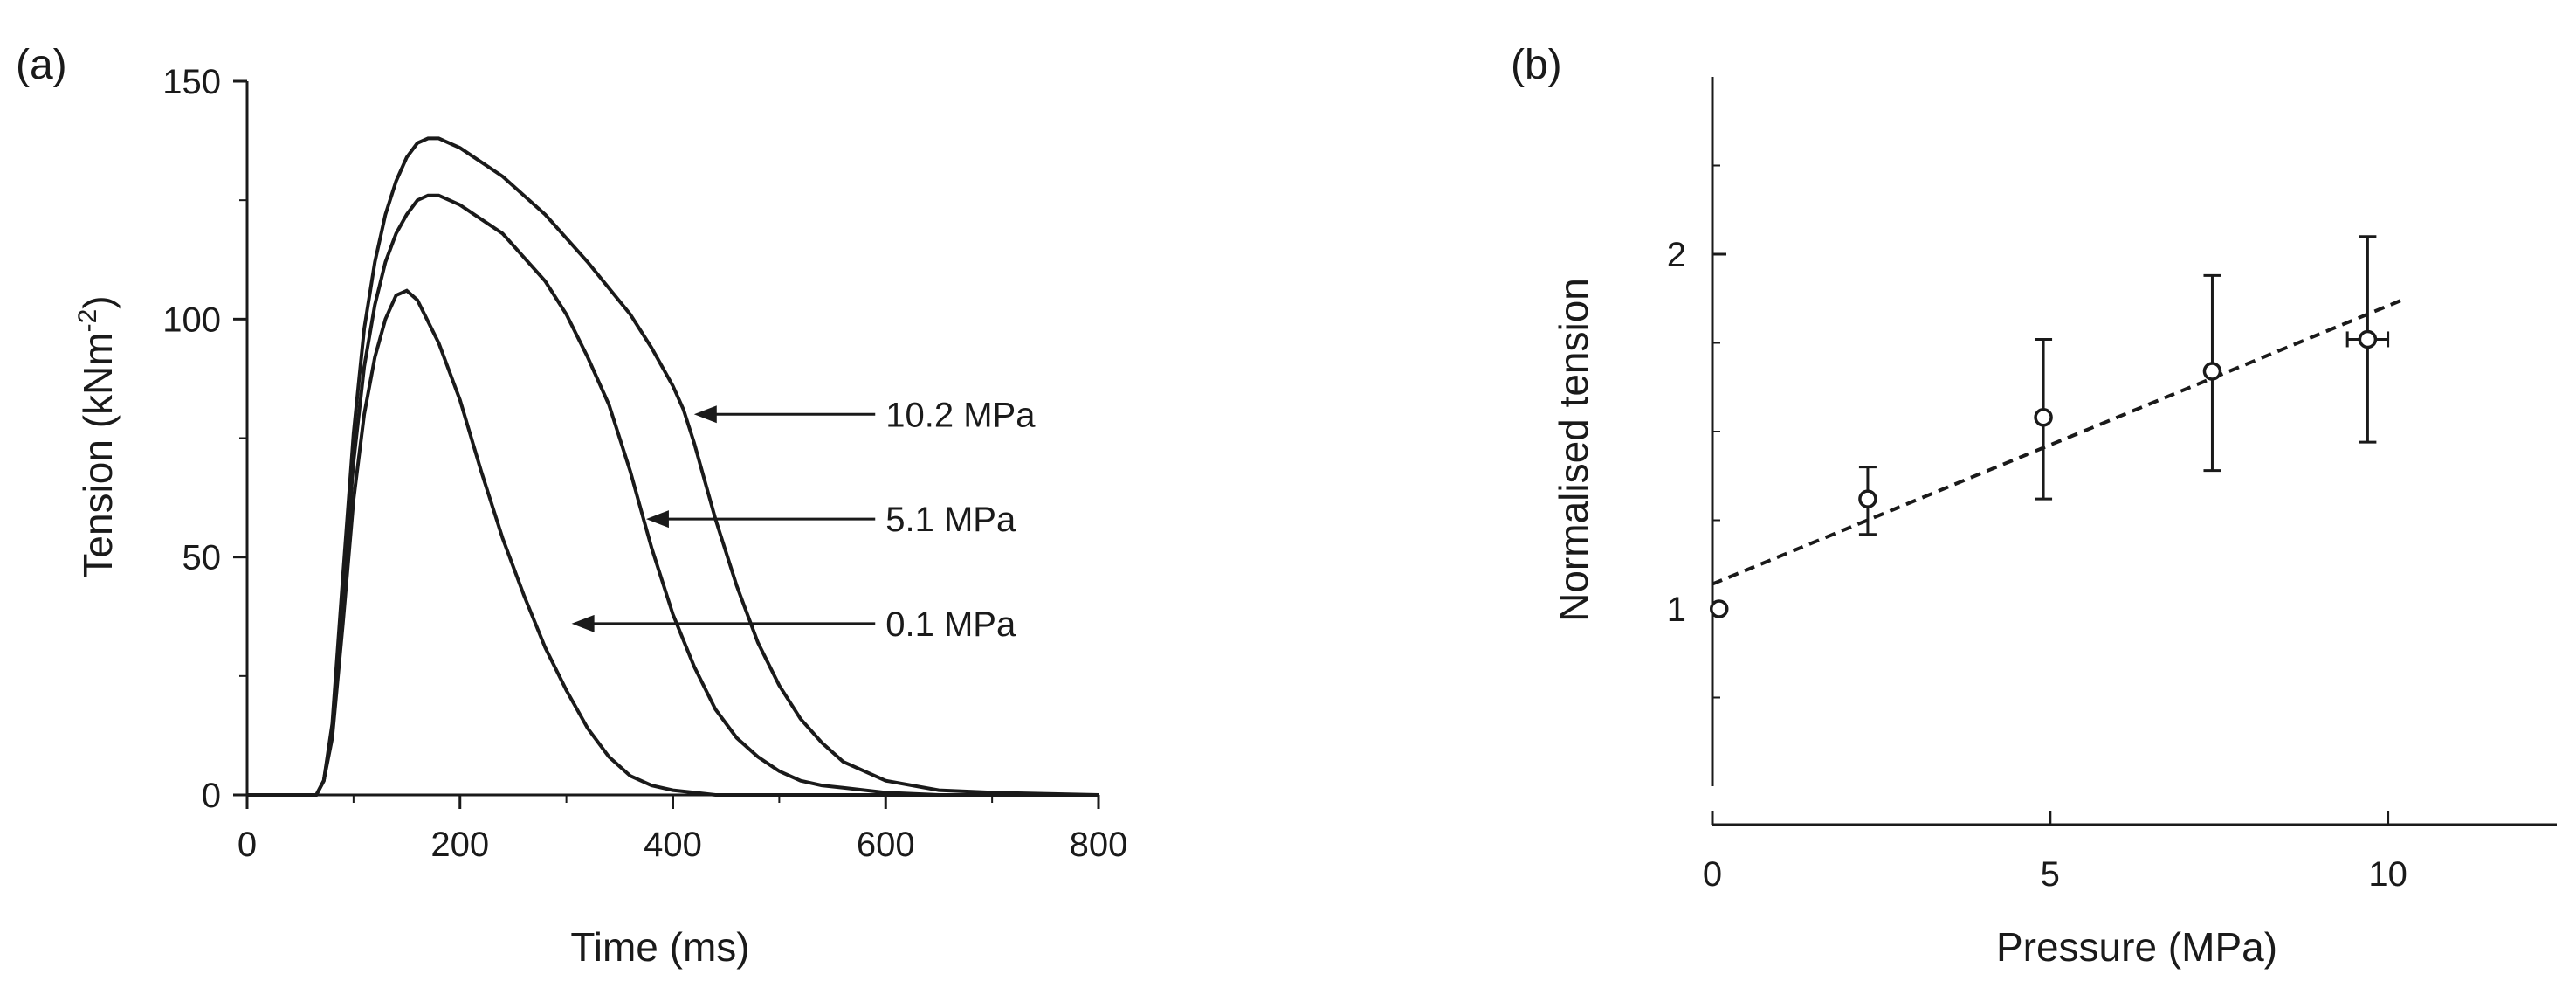 This screenshot has width=2576, height=995. I want to click on panel-b-y-axis-label: Normalised tension, so click(1573, 450).